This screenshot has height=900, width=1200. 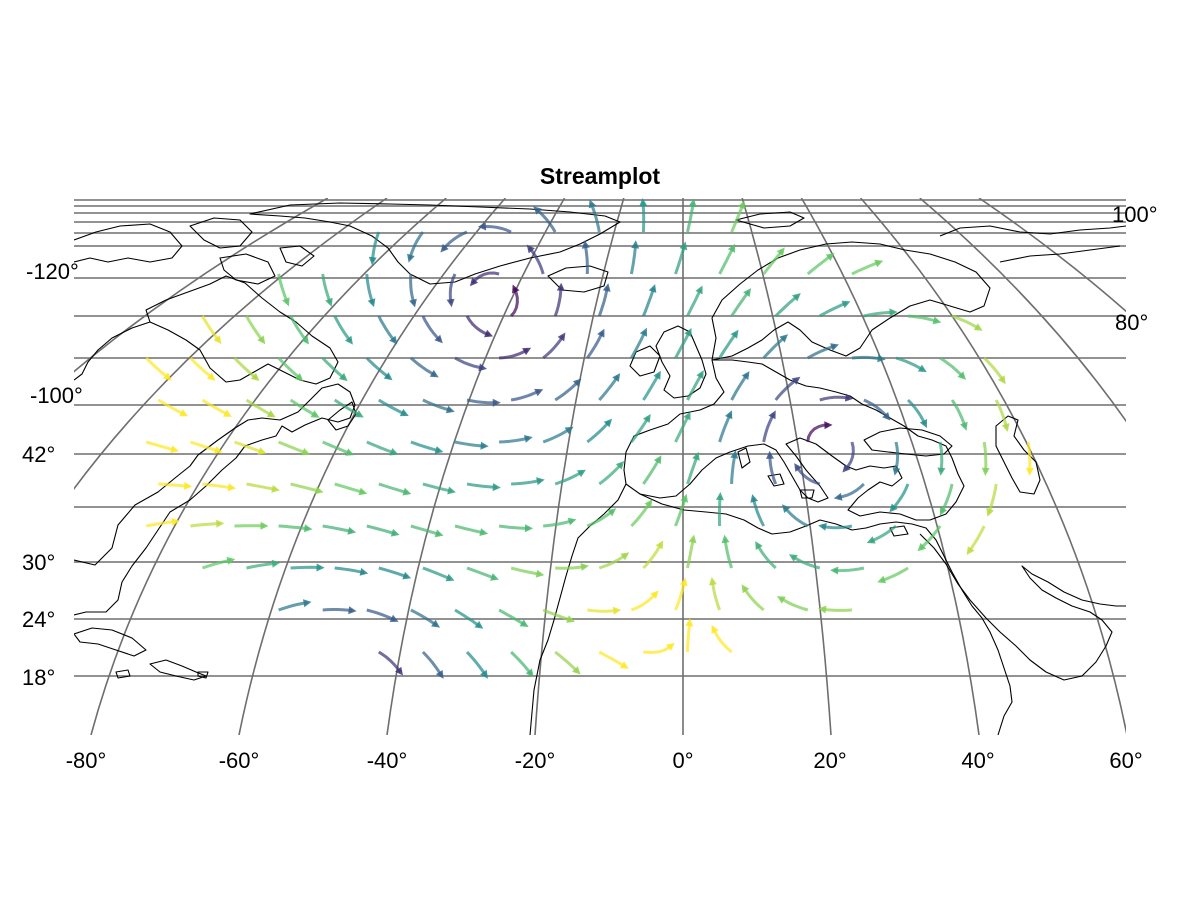 I want to click on coastline-arabia, so click(x=1022, y=607).